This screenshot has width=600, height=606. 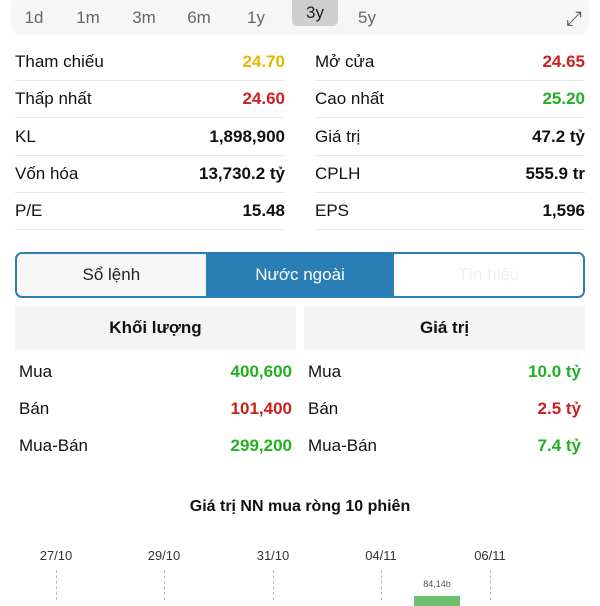 What do you see at coordinates (47, 173) in the screenshot?
I see `stat-label: Vốn hóa` at bounding box center [47, 173].